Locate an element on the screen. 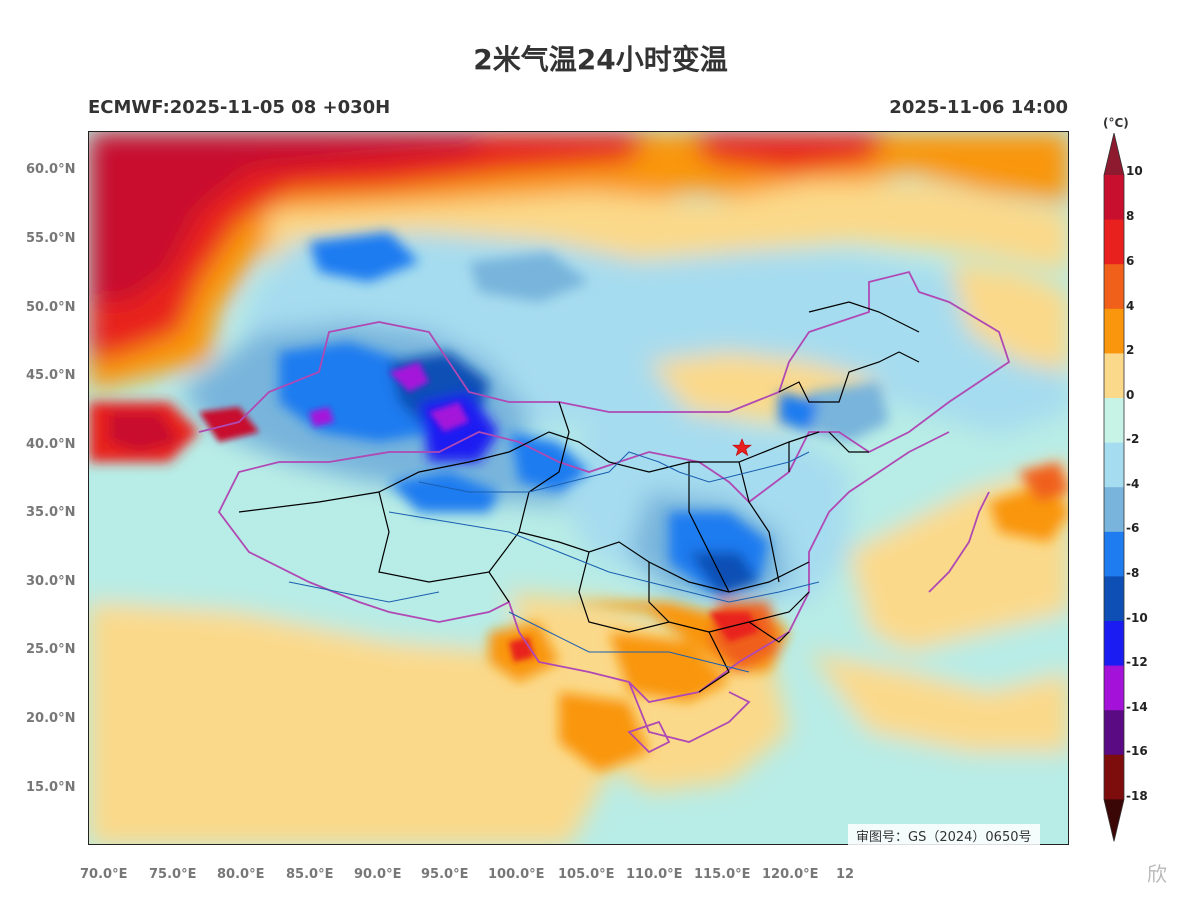 Image resolution: width=1201 pixels, height=900 pixels. lon-tick-label: 85.0°E is located at coordinates (310, 874).